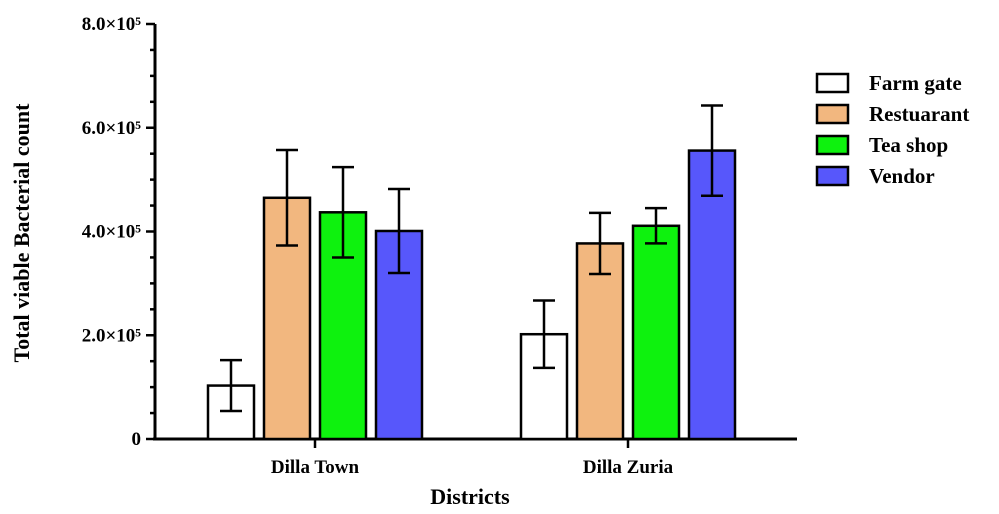 This screenshot has height=514, width=999. What do you see at coordinates (112, 335) in the screenshot?
I see `y-tick-label: 2.0×10⁵` at bounding box center [112, 335].